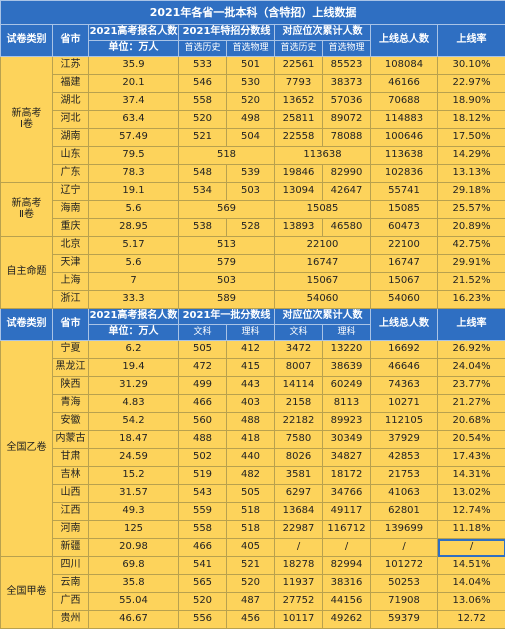  Describe the element at coordinates (250, 173) in the screenshot. I see `cell-cutoff-b: 539` at that location.